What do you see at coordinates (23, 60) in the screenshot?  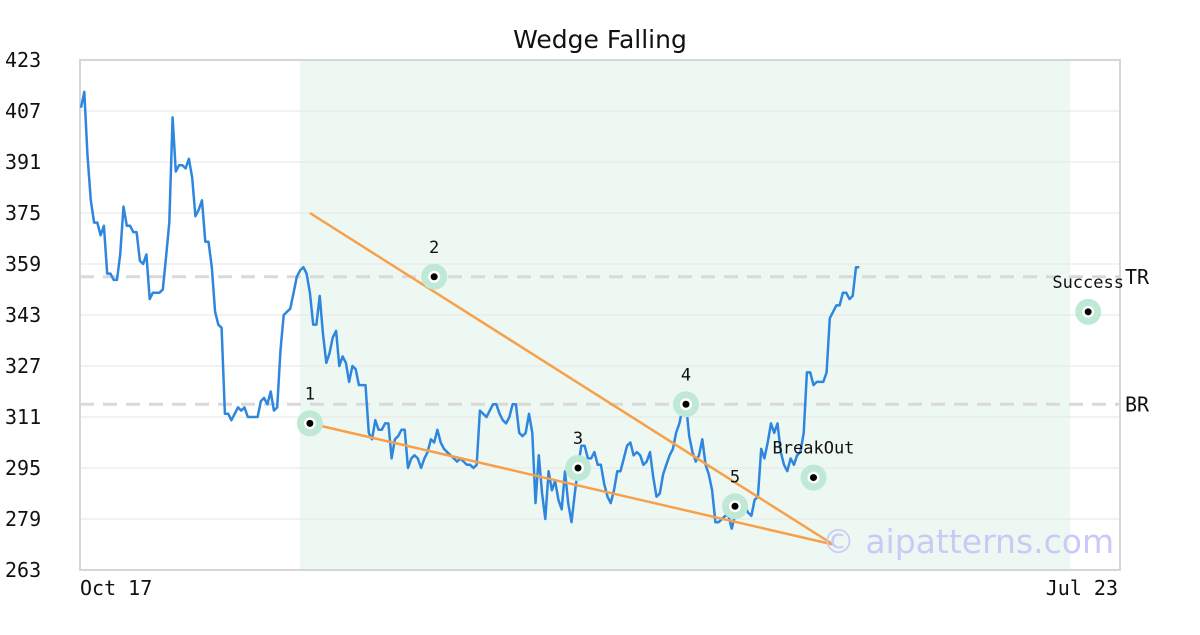 I see `y-tick-label: 423` at bounding box center [23, 60].